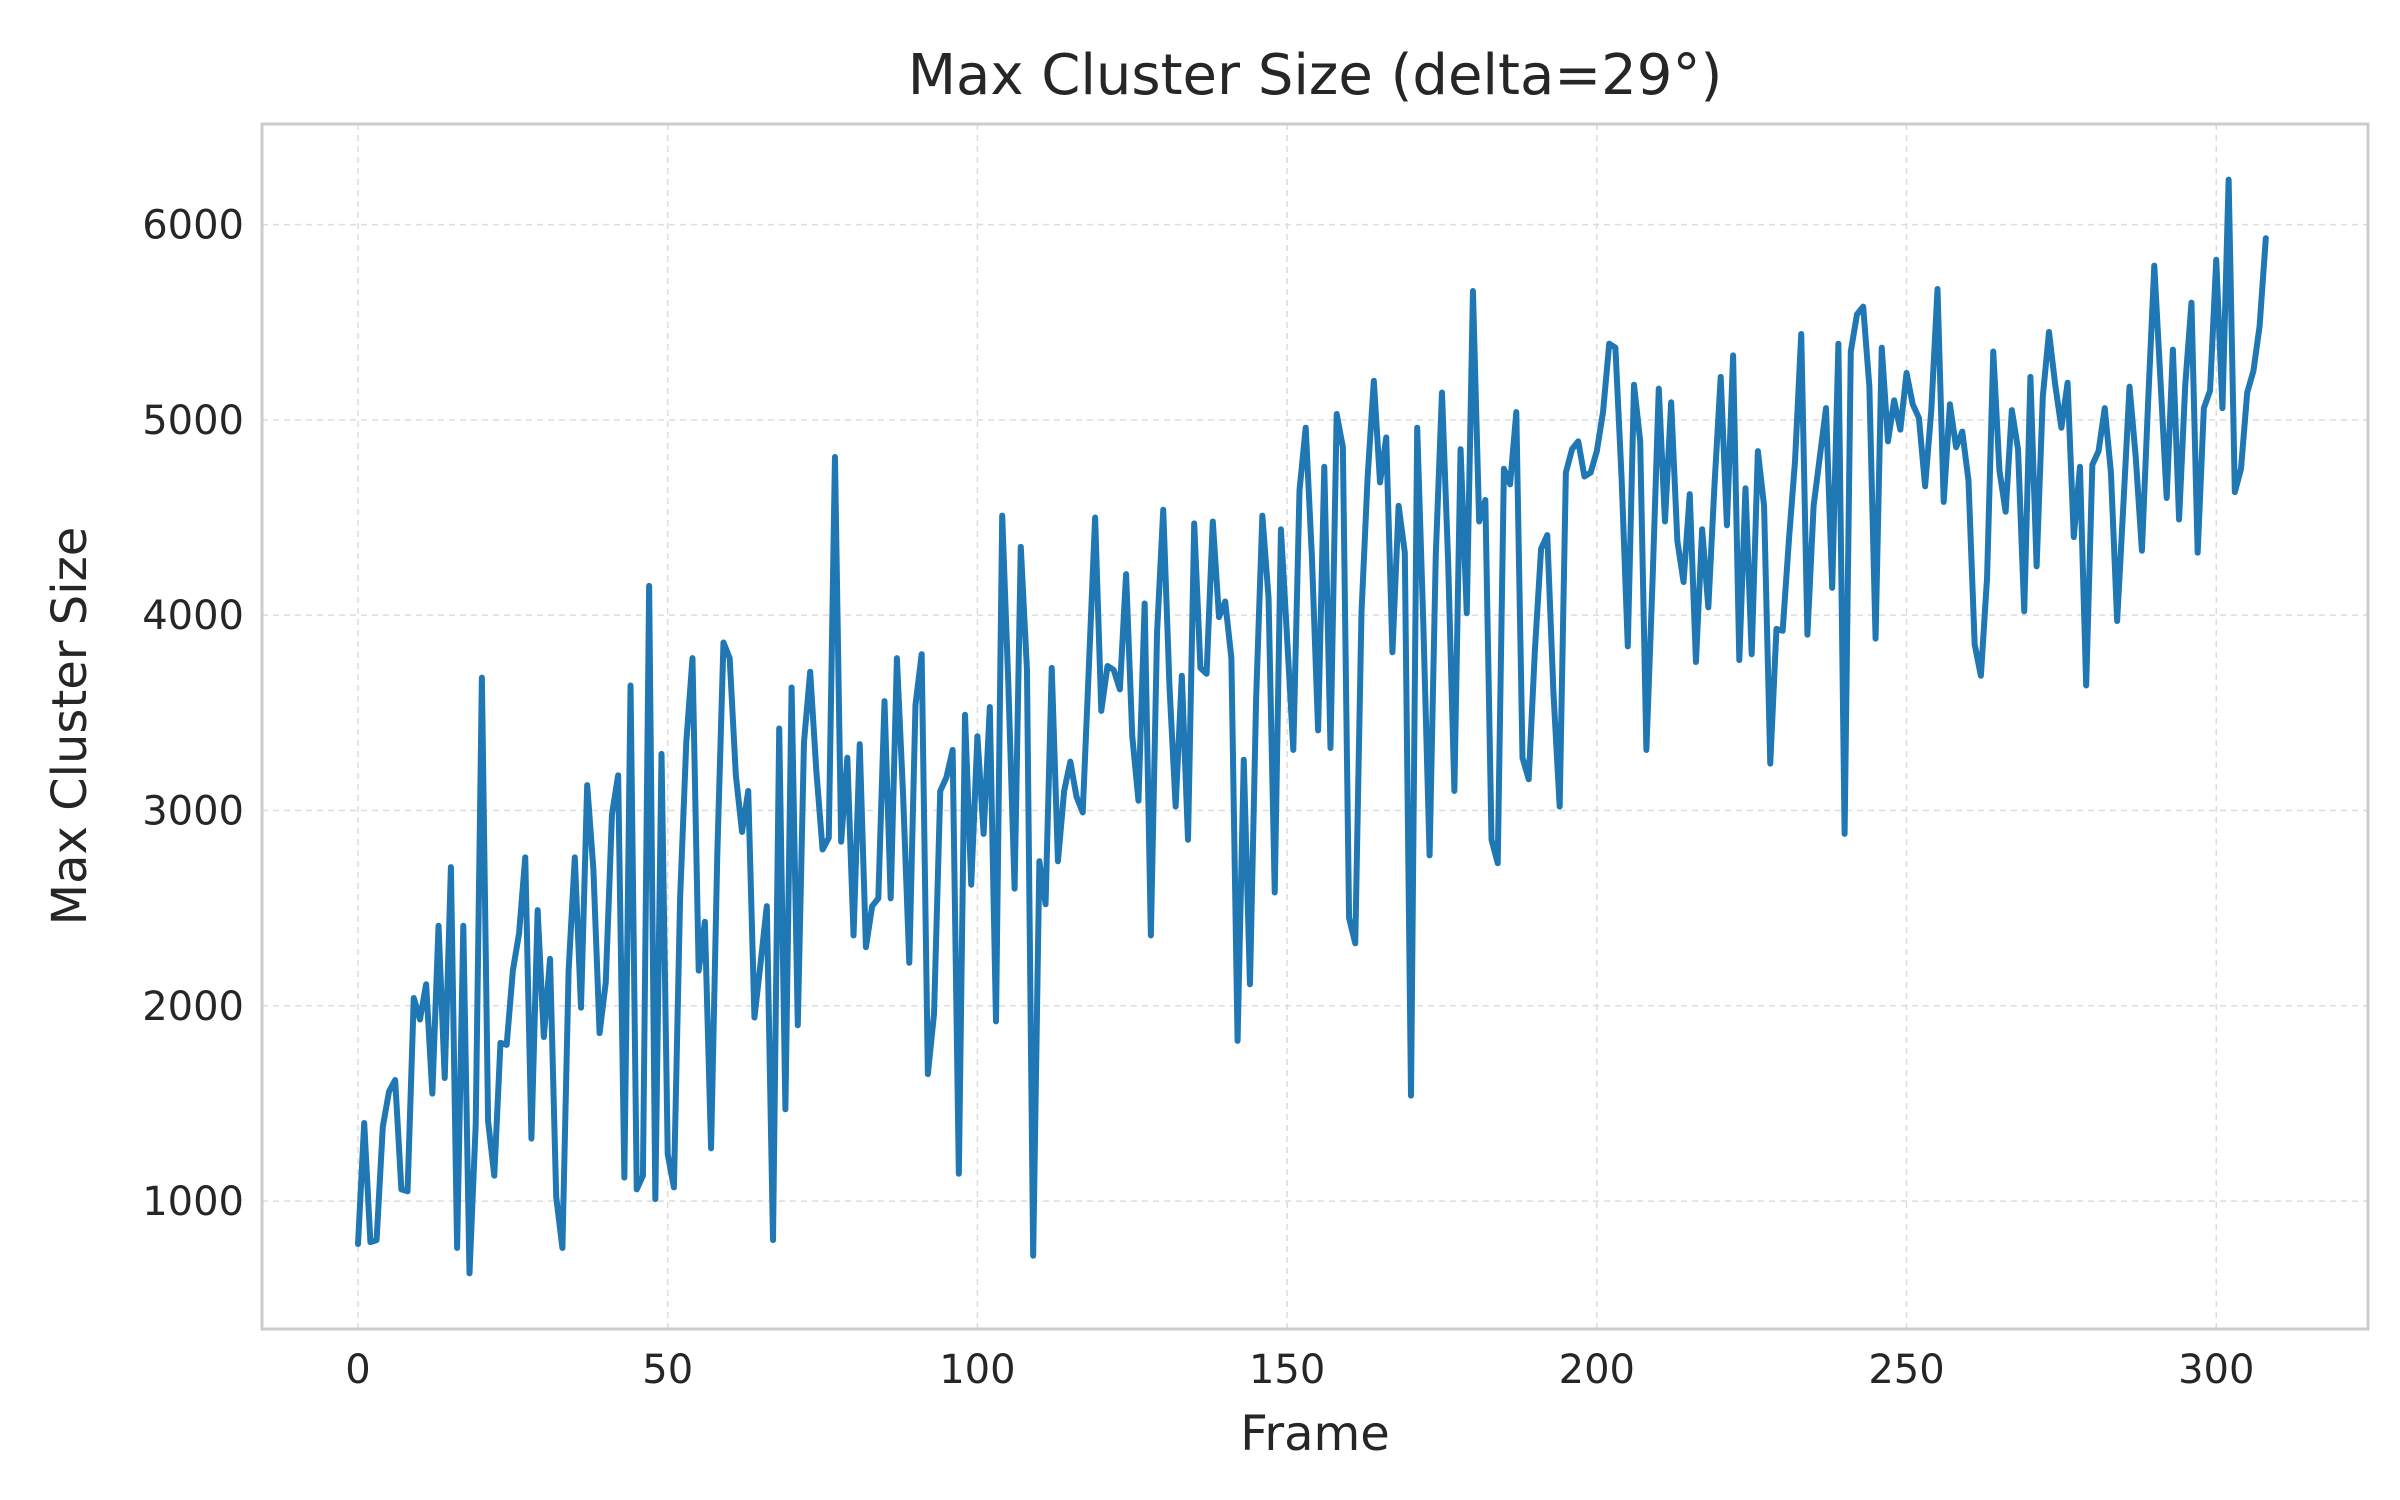  What do you see at coordinates (667, 1370) in the screenshot?
I see `x-tick-label: 50` at bounding box center [667, 1370].